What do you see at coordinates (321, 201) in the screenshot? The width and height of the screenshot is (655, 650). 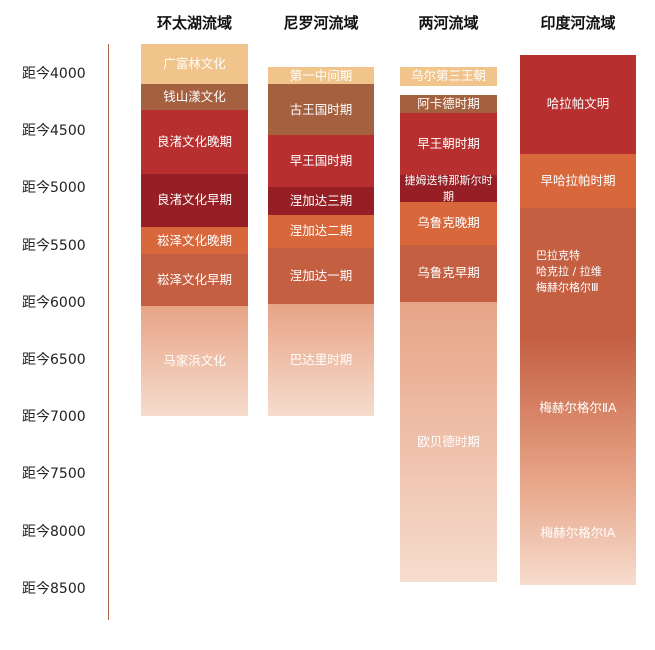 I see `period-segment: 涅加达三期` at bounding box center [321, 201].